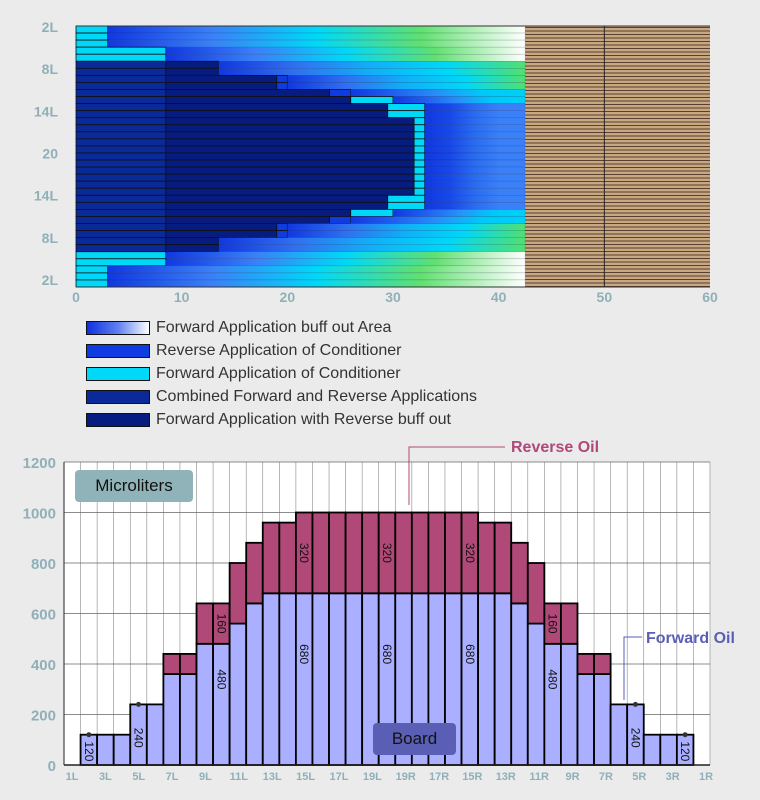 Image resolution: width=760 pixels, height=800 pixels. I want to click on x-tick-label: 10, so click(182, 297).